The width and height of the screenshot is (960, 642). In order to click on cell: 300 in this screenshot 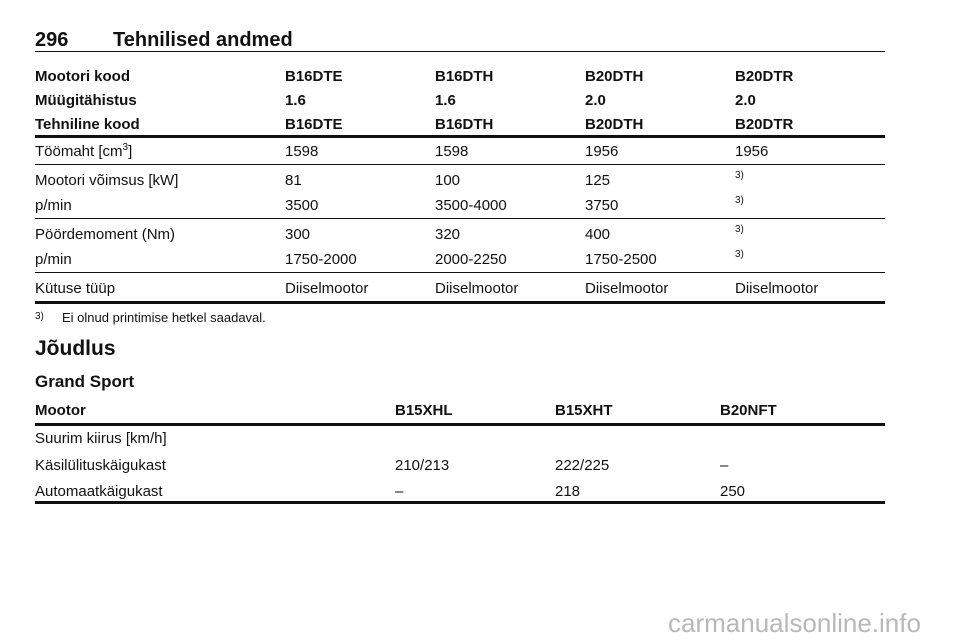, I will do `click(298, 234)`.